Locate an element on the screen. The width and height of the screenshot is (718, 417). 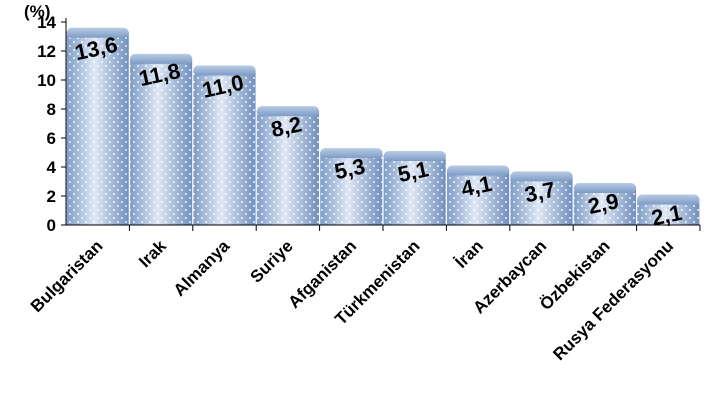
y-unit-label: (%) is located at coordinates (37, 11).